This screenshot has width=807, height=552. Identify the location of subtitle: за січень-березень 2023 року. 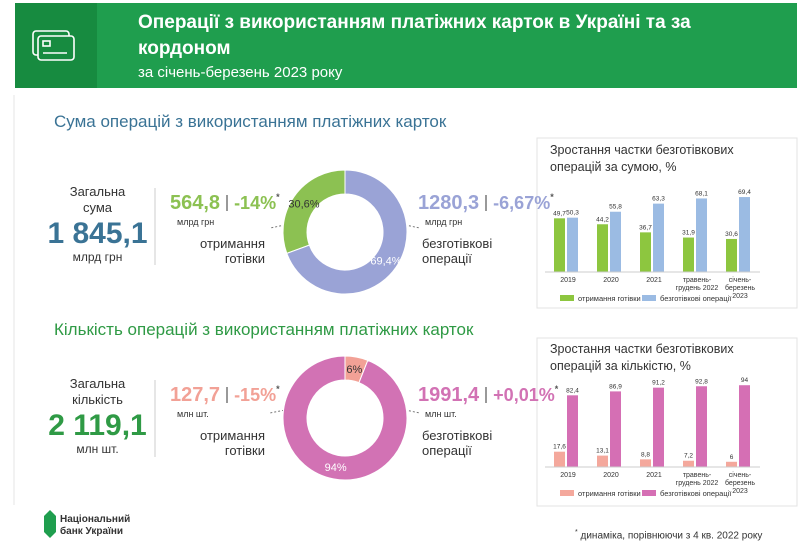
(240, 72).